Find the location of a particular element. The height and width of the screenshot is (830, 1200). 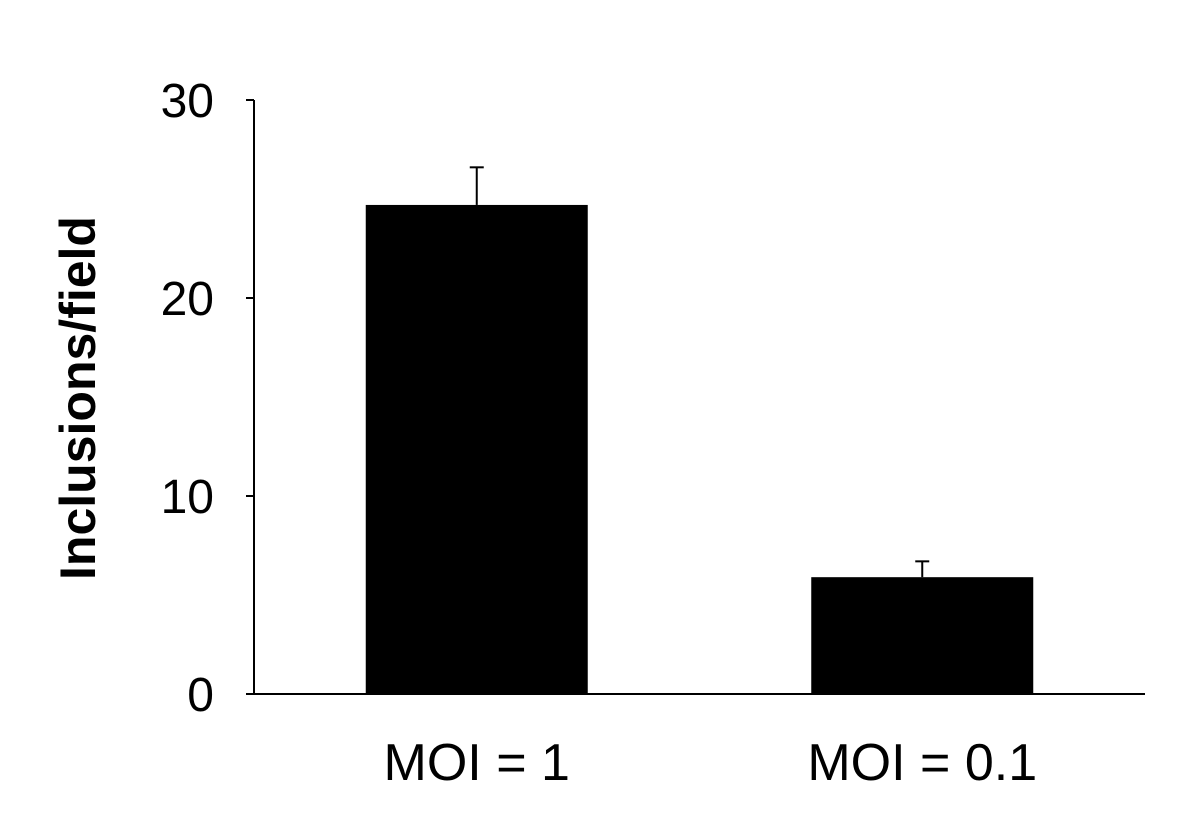

y-tick-label: 0 is located at coordinates (200, 695).